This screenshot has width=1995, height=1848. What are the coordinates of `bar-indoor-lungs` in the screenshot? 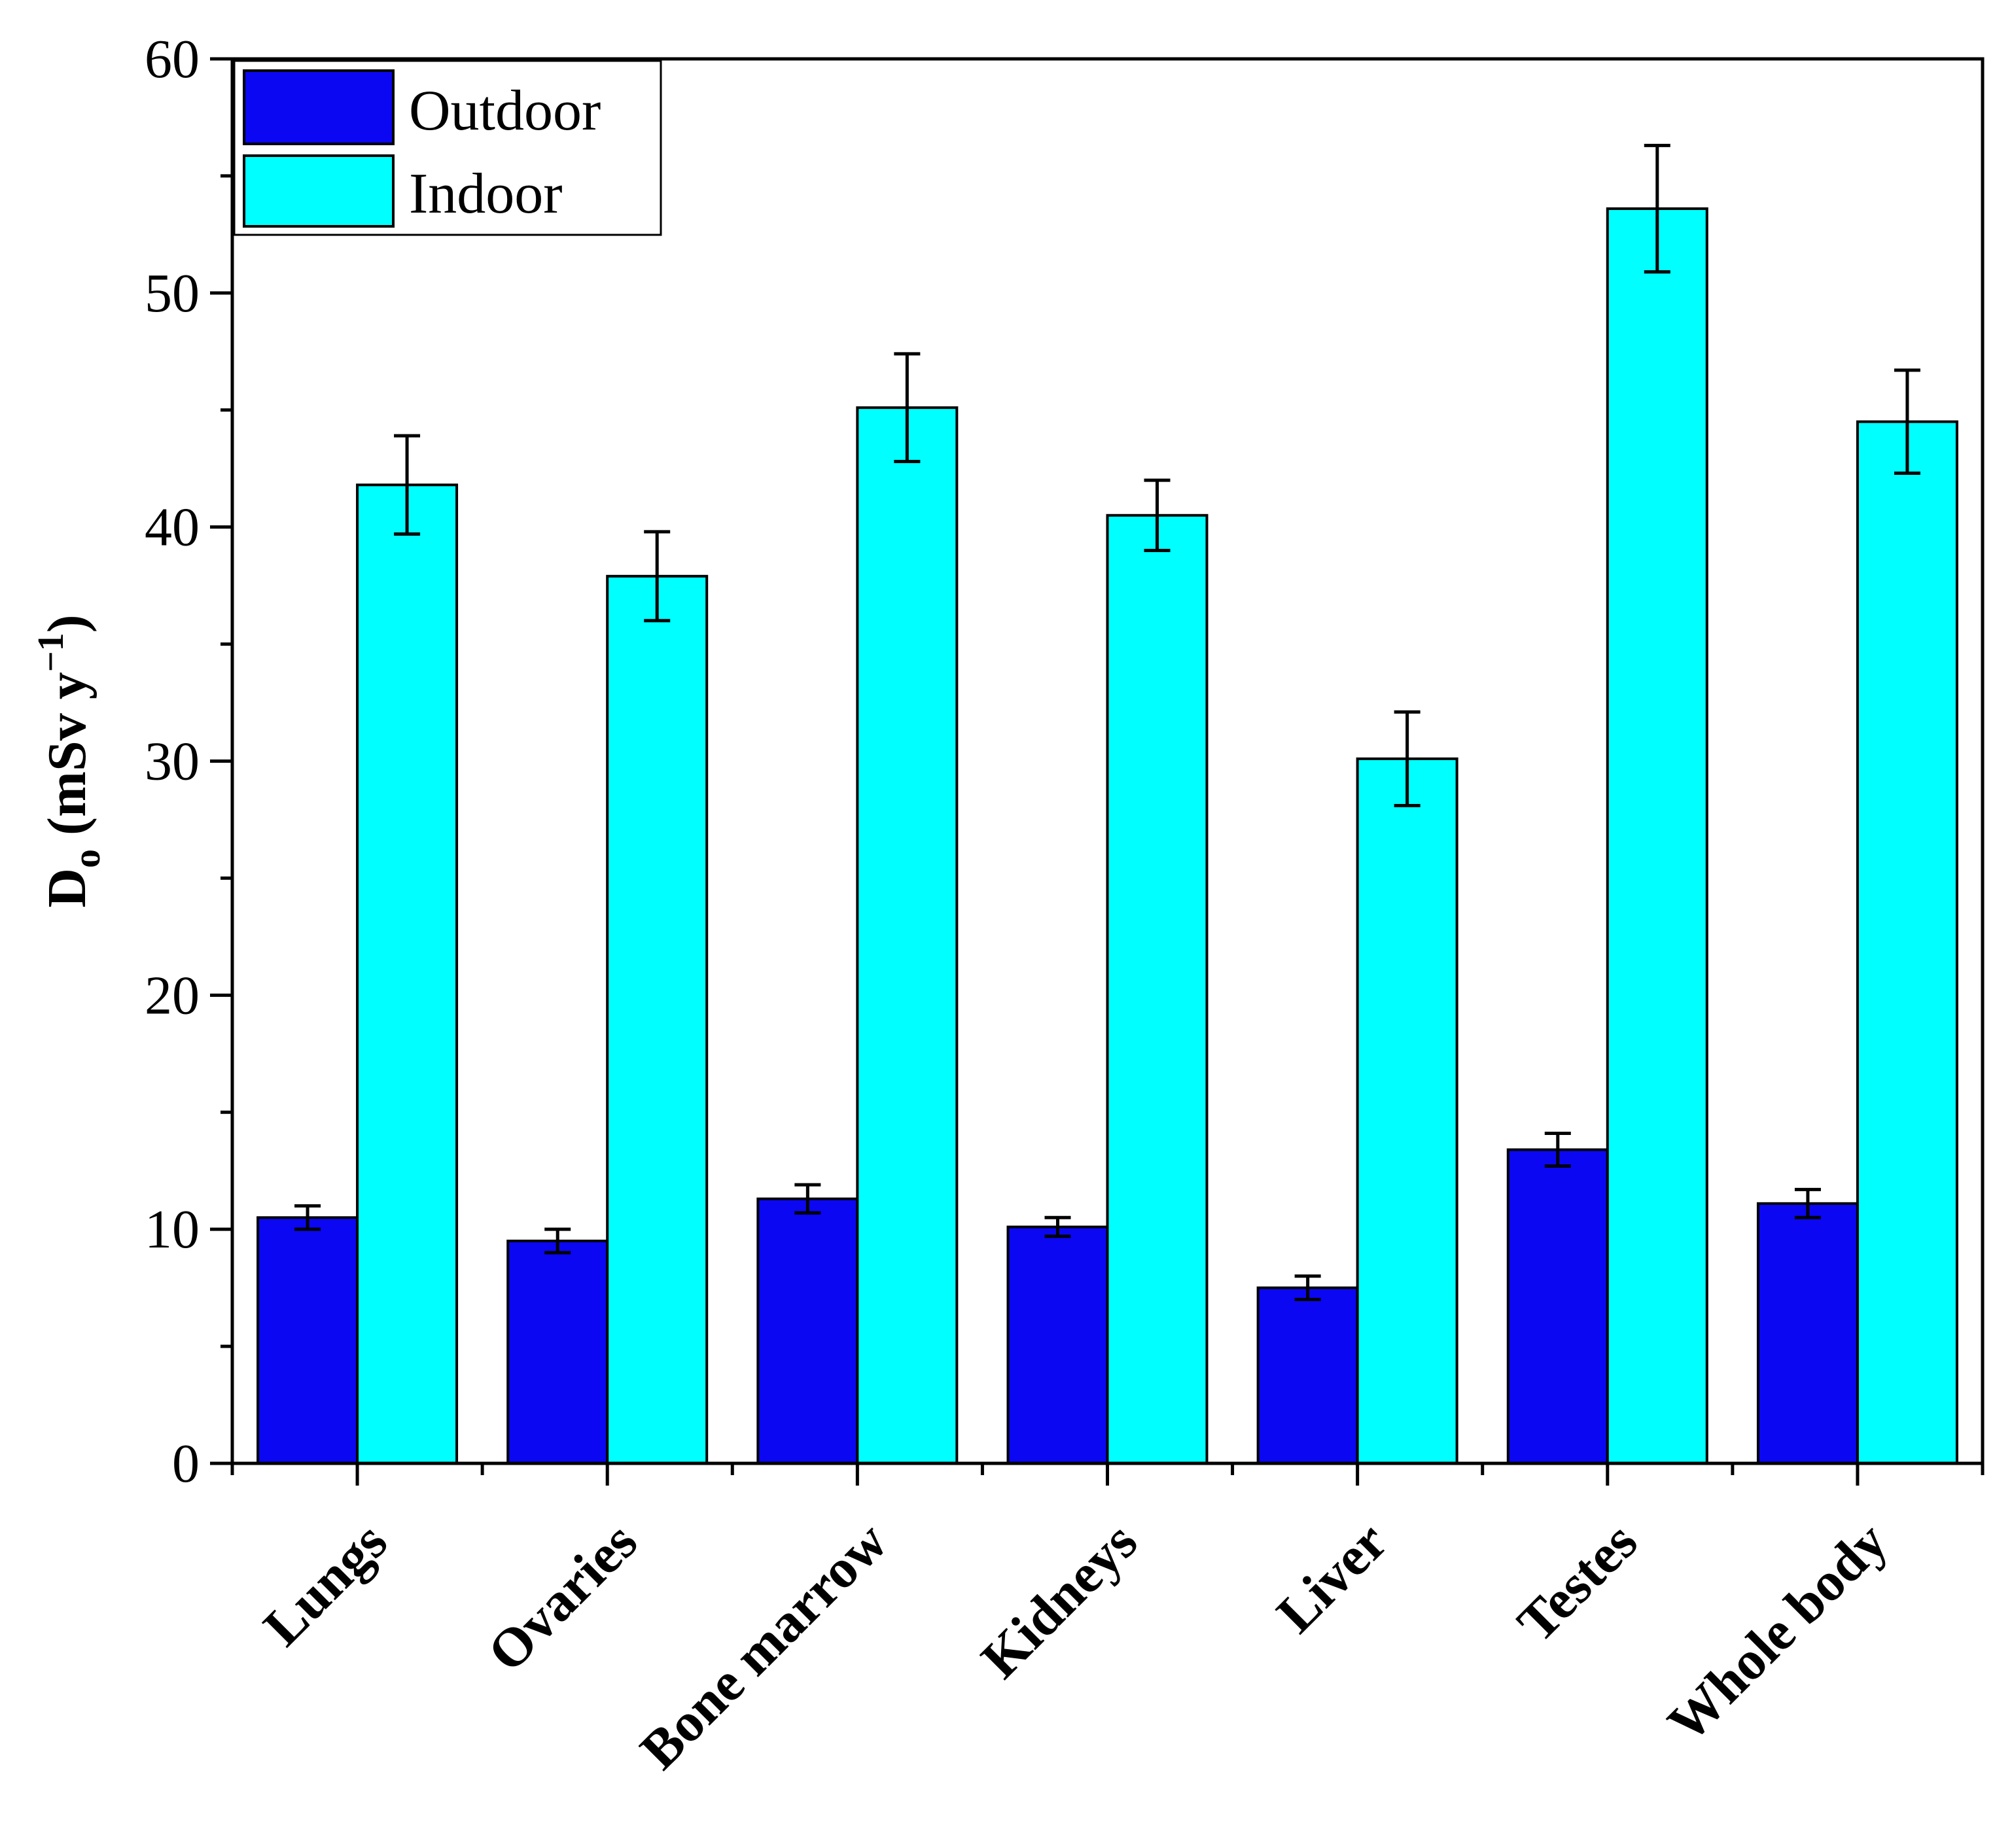 It's located at (407, 974).